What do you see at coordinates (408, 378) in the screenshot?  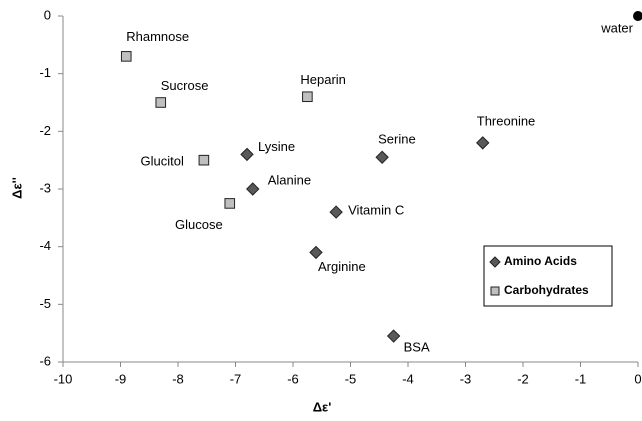 I see `x-tick-label: -4` at bounding box center [408, 378].